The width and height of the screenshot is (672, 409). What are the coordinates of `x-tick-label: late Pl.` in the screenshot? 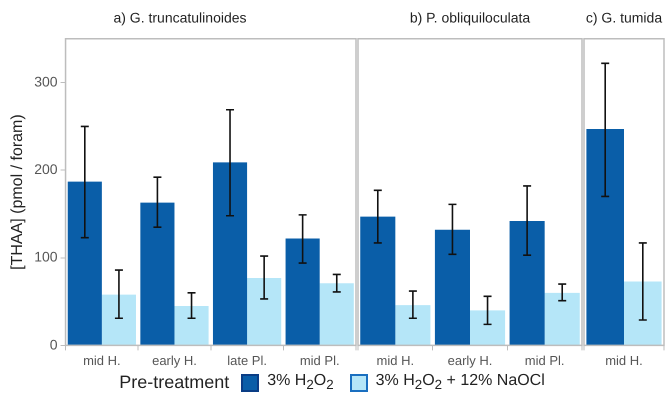 It's located at (247, 360).